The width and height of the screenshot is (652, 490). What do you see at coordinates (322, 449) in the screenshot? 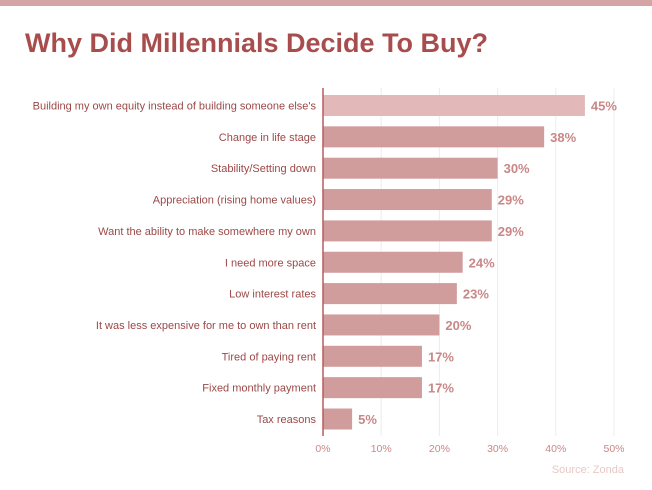
I see `x-tick-label: 0%` at bounding box center [322, 449].